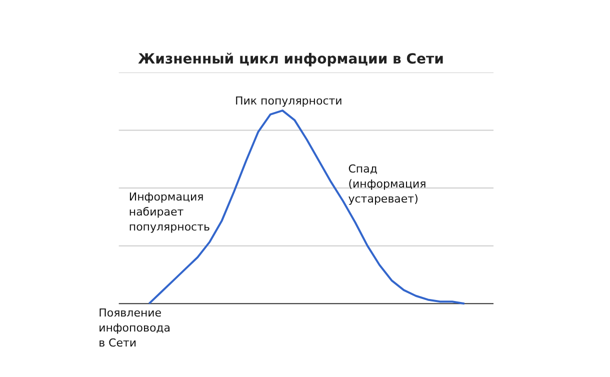 The width and height of the screenshot is (610, 377). I want to click on text: Пик популярности, so click(288, 101).